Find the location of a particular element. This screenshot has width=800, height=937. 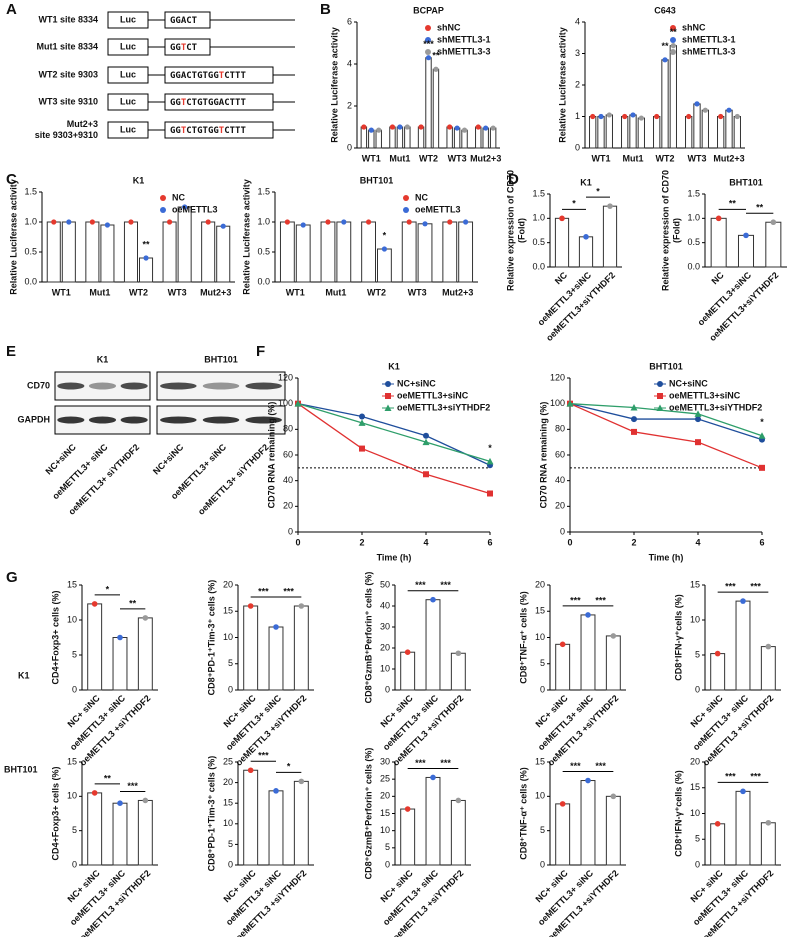

y-tick-label: 40 is located at coordinates (288, 480).